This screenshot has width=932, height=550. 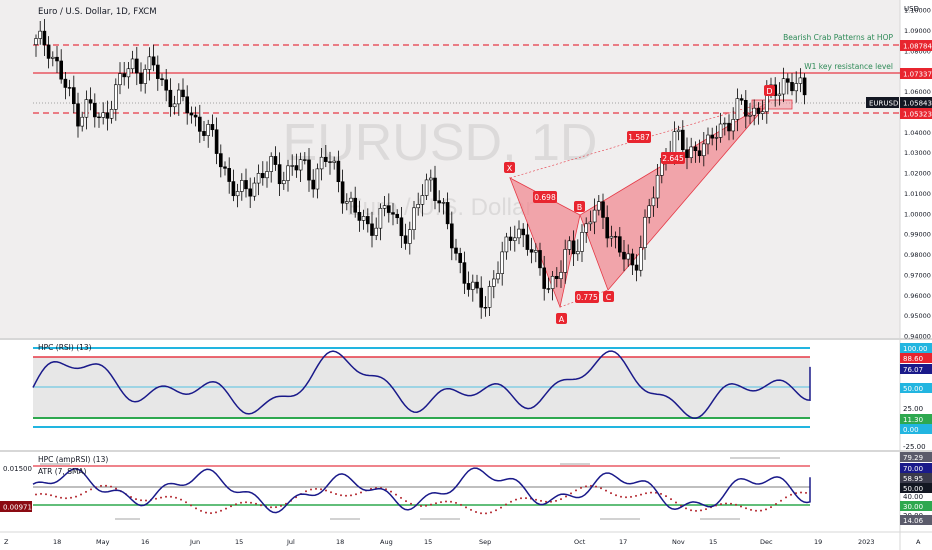 I want to click on amp-title: HPC (ampRSI) (13), so click(x=73, y=459).